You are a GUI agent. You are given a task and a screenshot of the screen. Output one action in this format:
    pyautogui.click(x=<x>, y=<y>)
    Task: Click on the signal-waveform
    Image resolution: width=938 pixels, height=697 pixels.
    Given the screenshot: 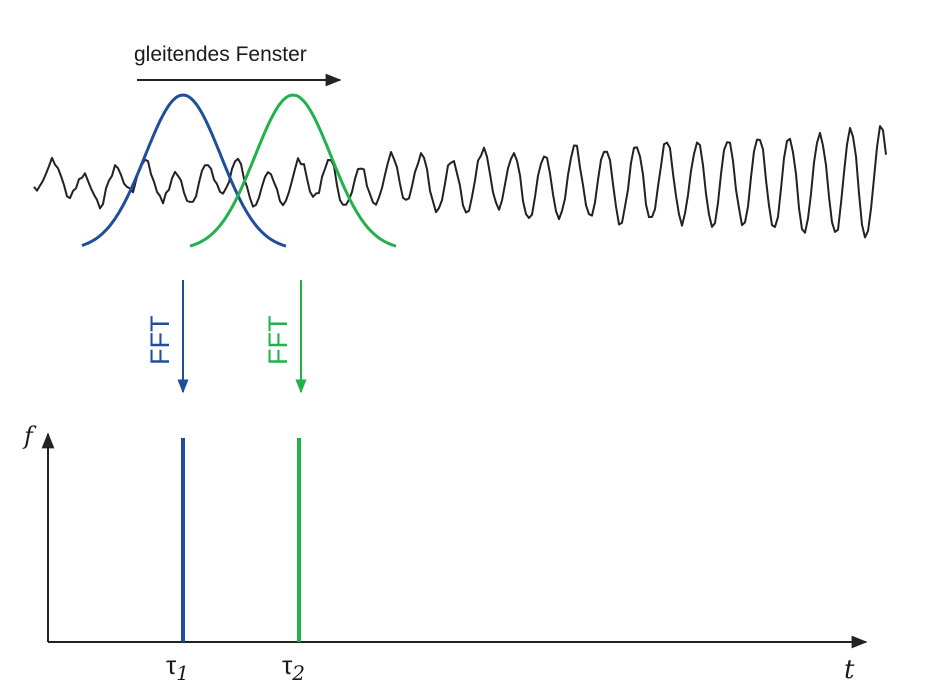 What is the action you would take?
    pyautogui.click(x=460, y=182)
    